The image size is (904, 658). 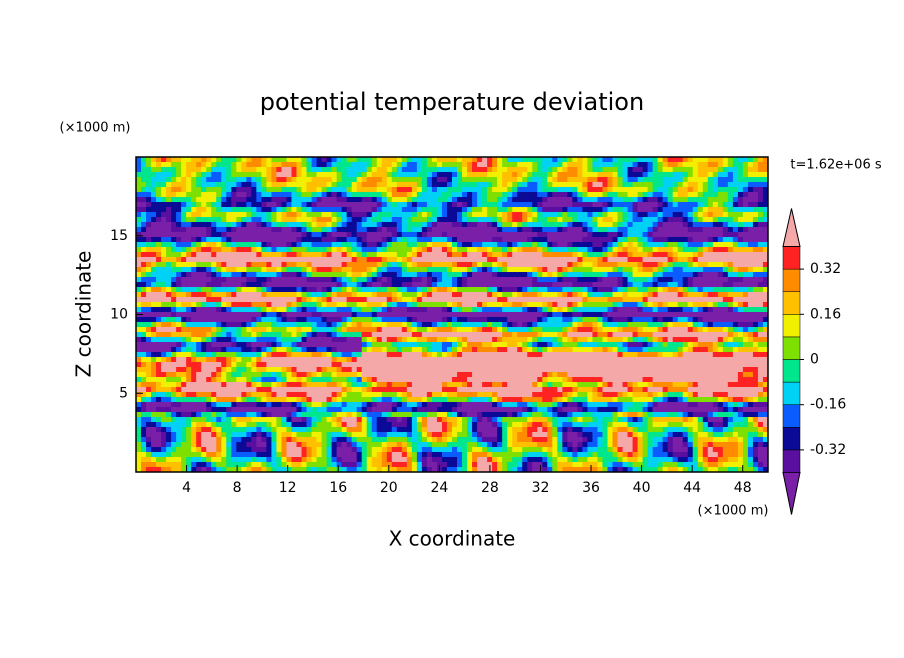 What do you see at coordinates (389, 488) in the screenshot?
I see `x-tick-label: 20` at bounding box center [389, 488].